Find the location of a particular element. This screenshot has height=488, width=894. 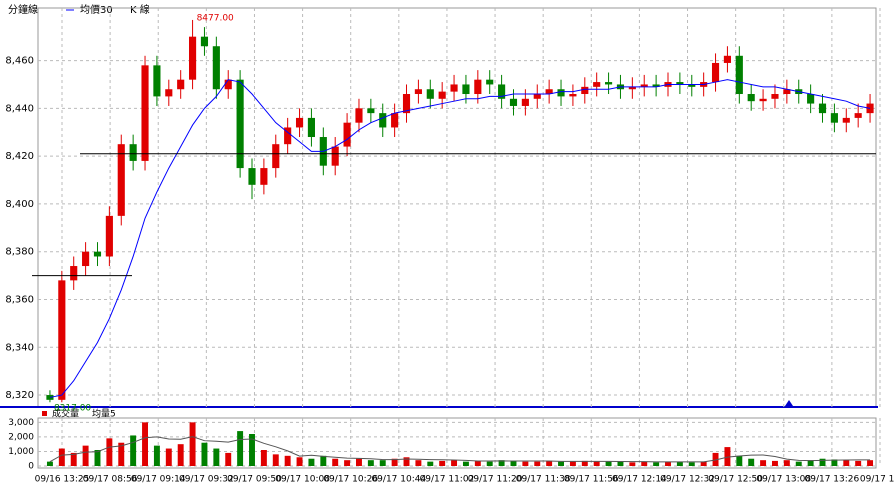

vol-tick-label: 2,000 is located at coordinates (21, 437).